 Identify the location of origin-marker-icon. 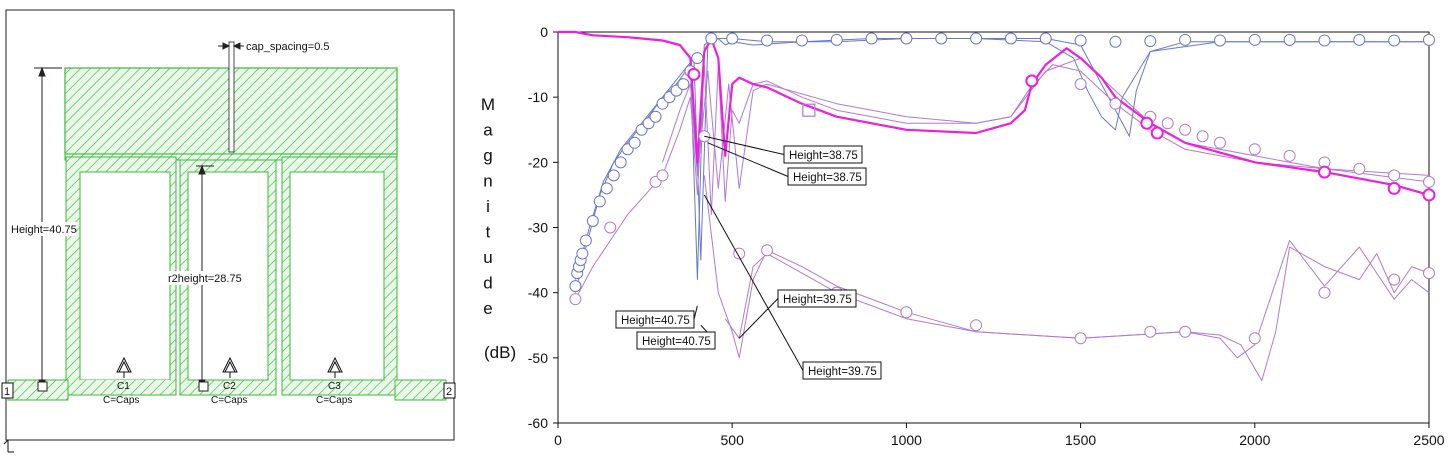
(8, 446).